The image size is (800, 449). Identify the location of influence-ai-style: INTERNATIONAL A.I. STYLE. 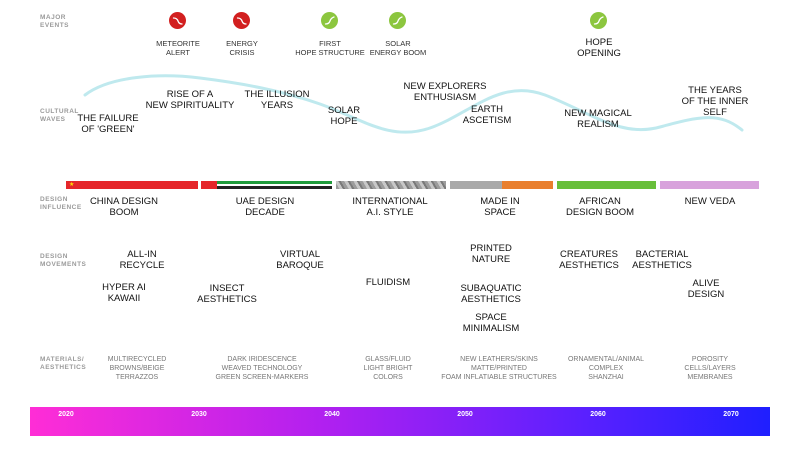
(390, 207).